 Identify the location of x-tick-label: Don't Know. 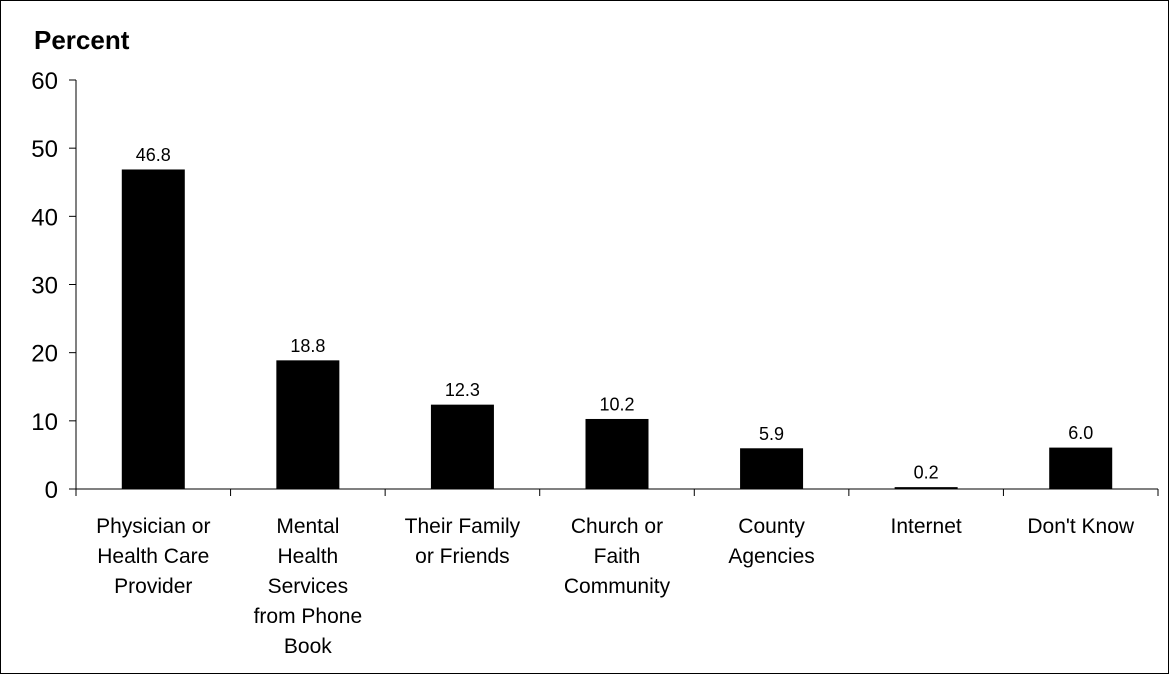
(1081, 526).